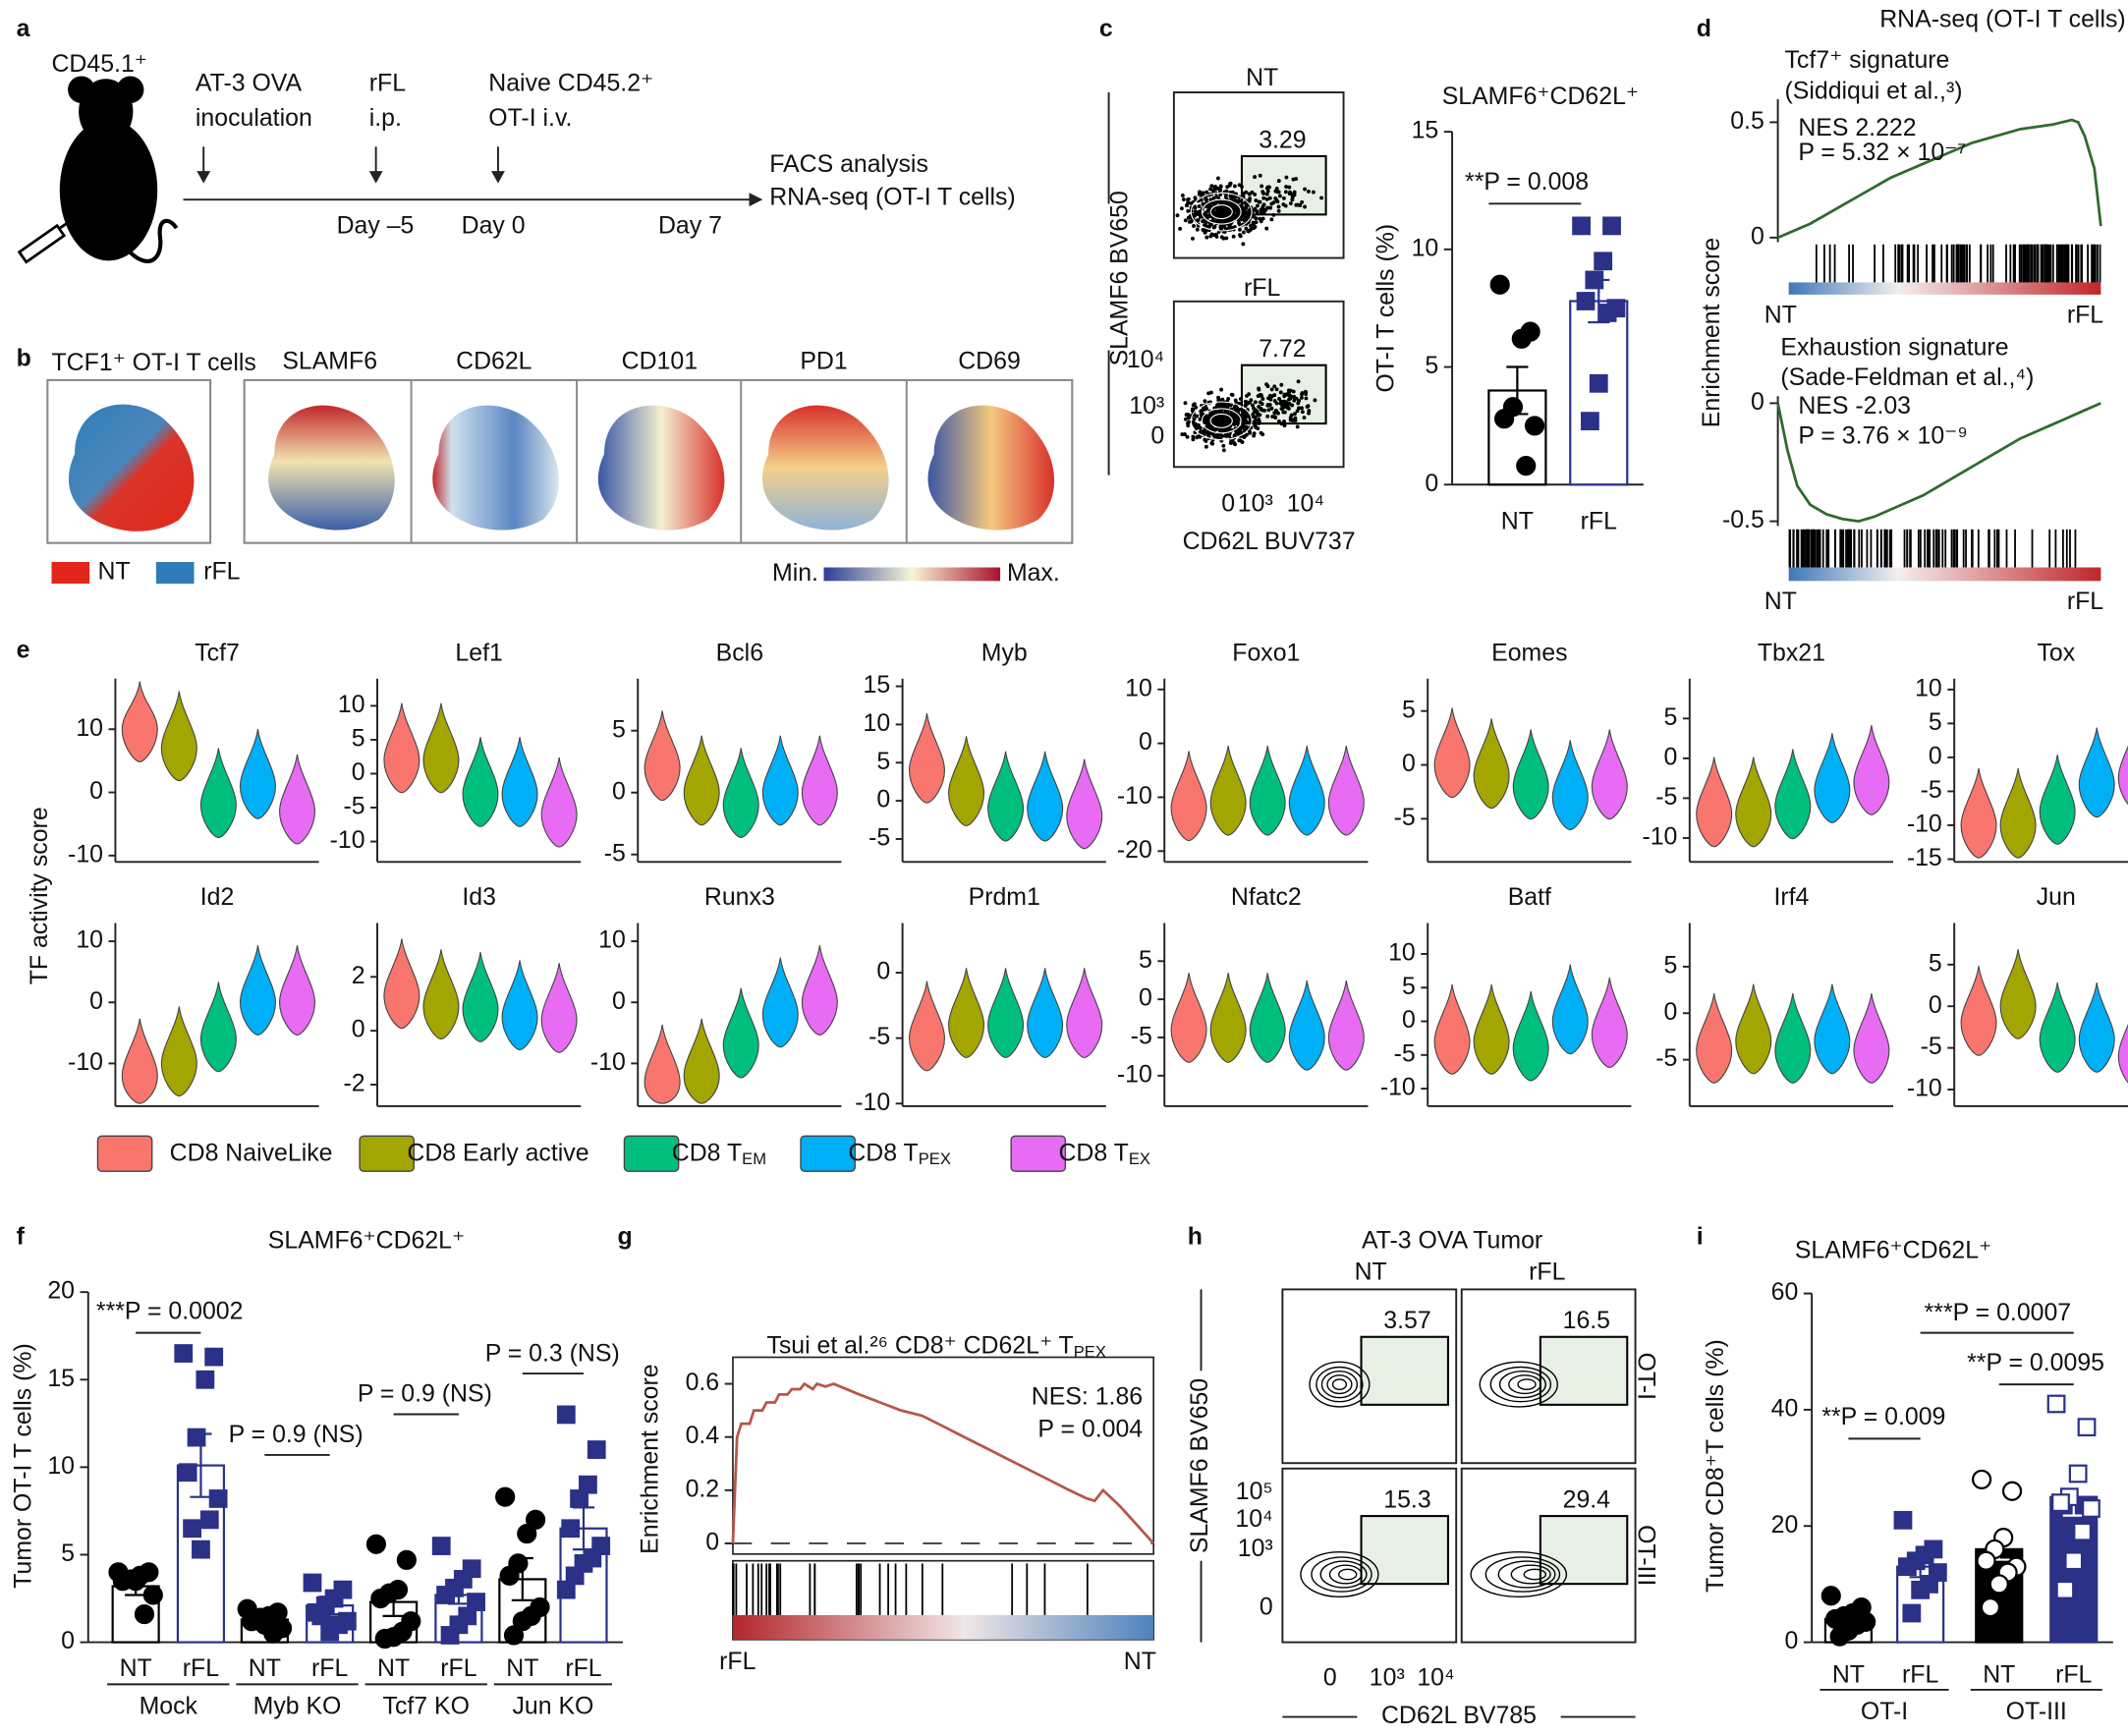  What do you see at coordinates (1907, 377) in the screenshot?
I see `signature-label: (Sade-Feldman et al.,⁴)` at bounding box center [1907, 377].